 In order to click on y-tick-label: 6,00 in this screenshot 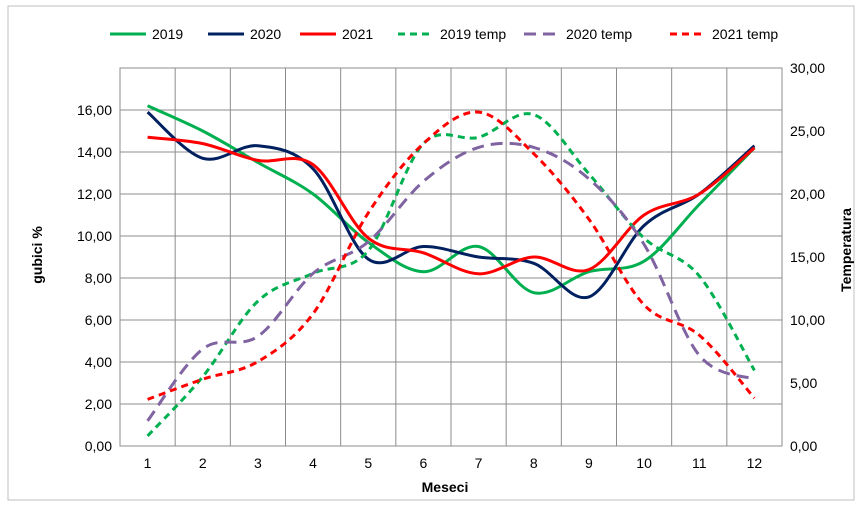, I will do `click(98, 320)`.